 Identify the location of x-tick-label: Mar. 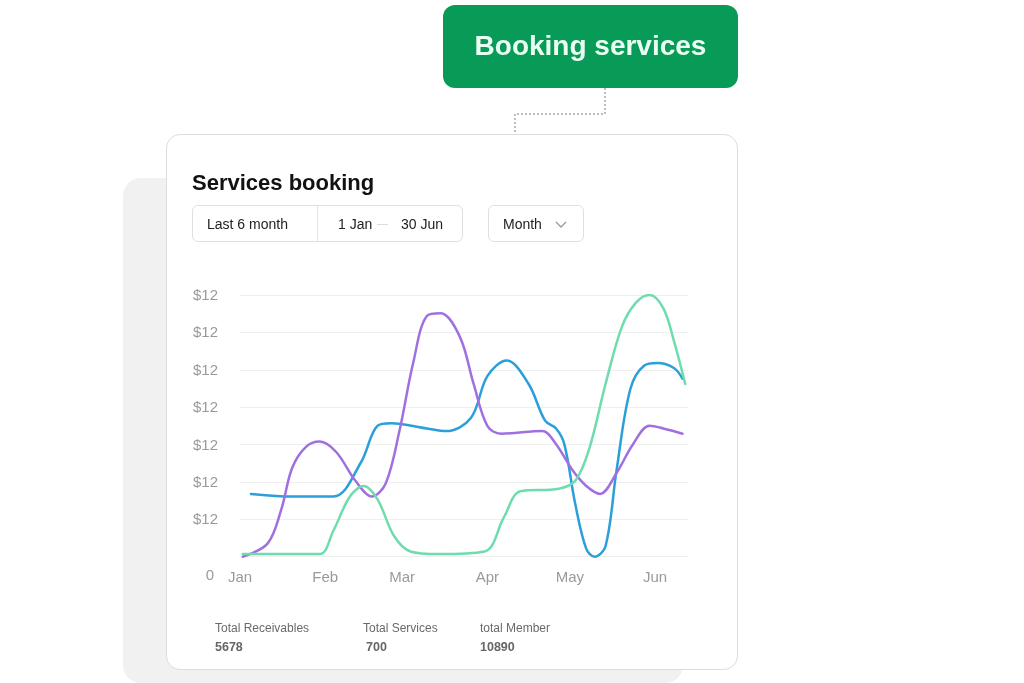
(402, 576).